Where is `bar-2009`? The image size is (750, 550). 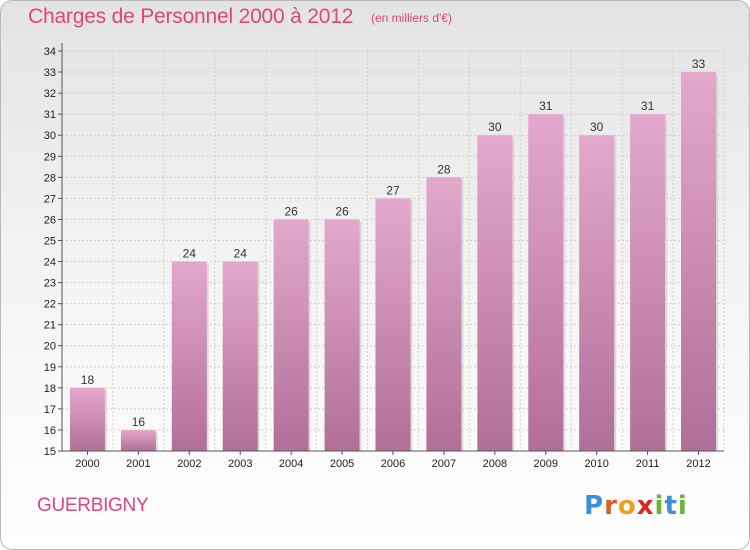 bar-2009 is located at coordinates (546, 282).